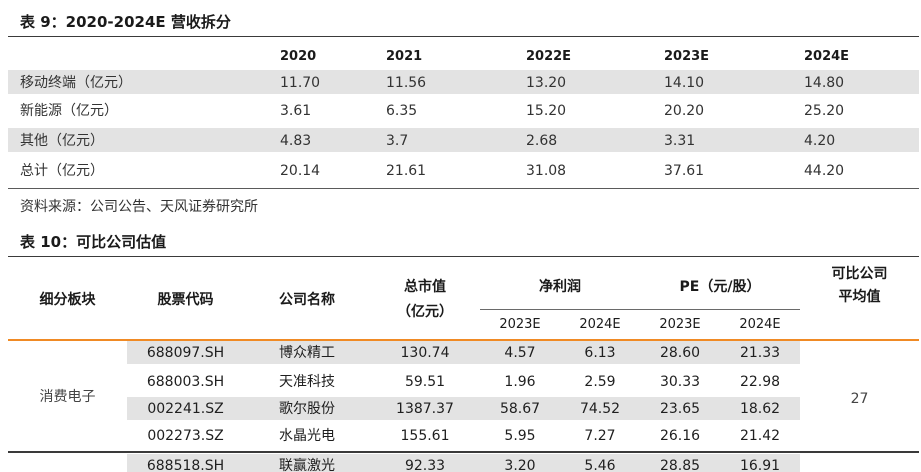 Image resolution: width=921 pixels, height=472 pixels. What do you see at coordinates (76, 83) in the screenshot?
I see `row-label: 移动终端（亿元）` at bounding box center [76, 83].